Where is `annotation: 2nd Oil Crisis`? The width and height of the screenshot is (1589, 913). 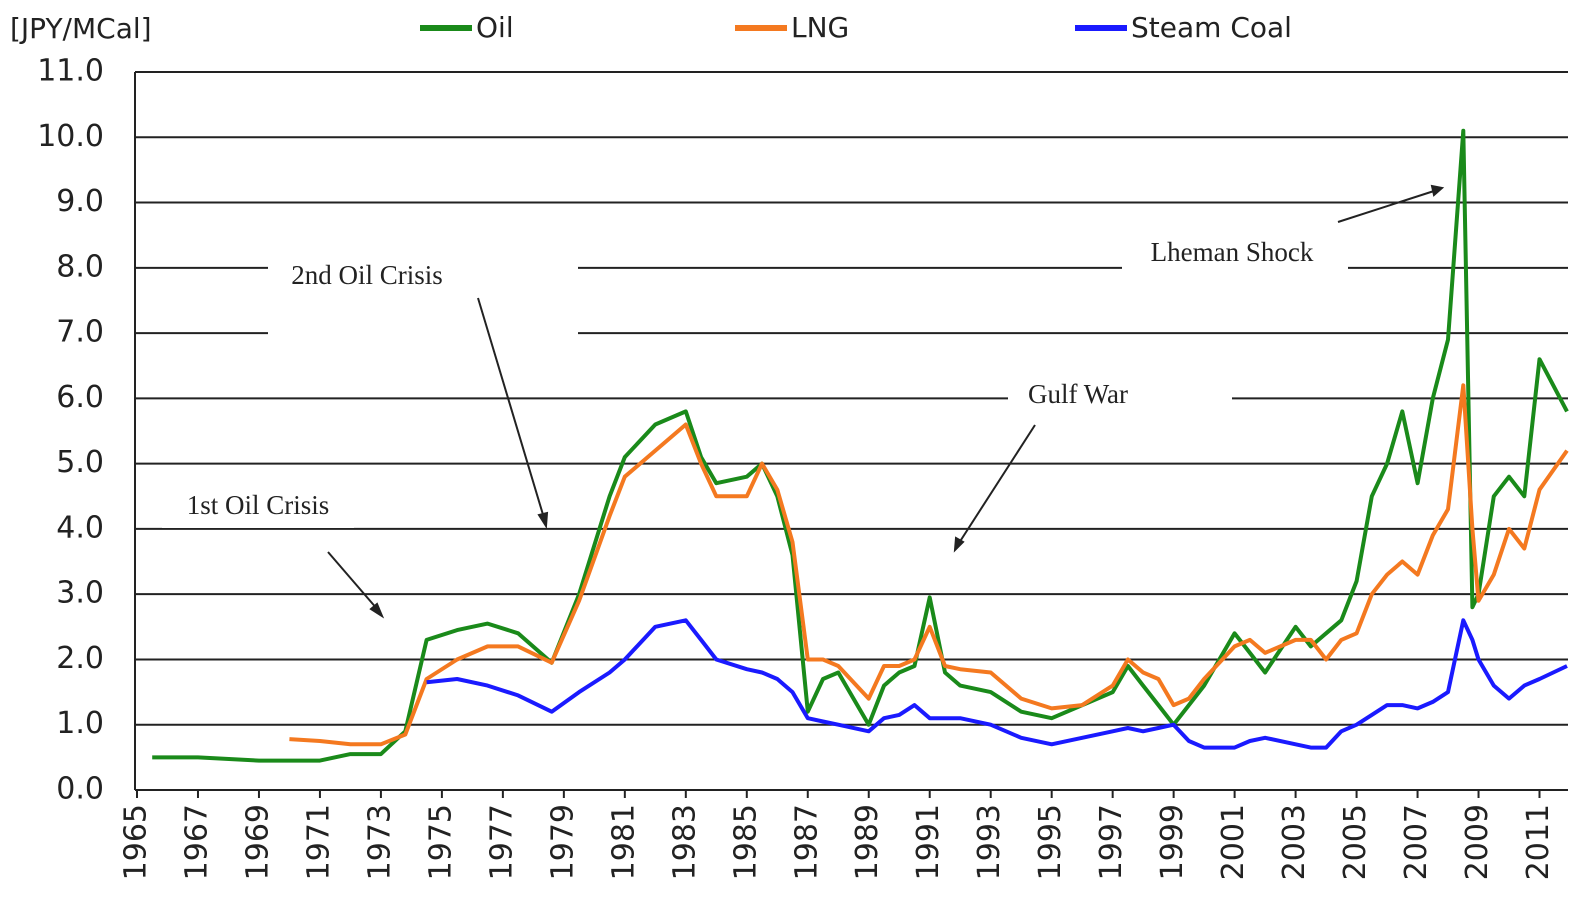 annotation: 2nd Oil Crisis is located at coordinates (367, 275).